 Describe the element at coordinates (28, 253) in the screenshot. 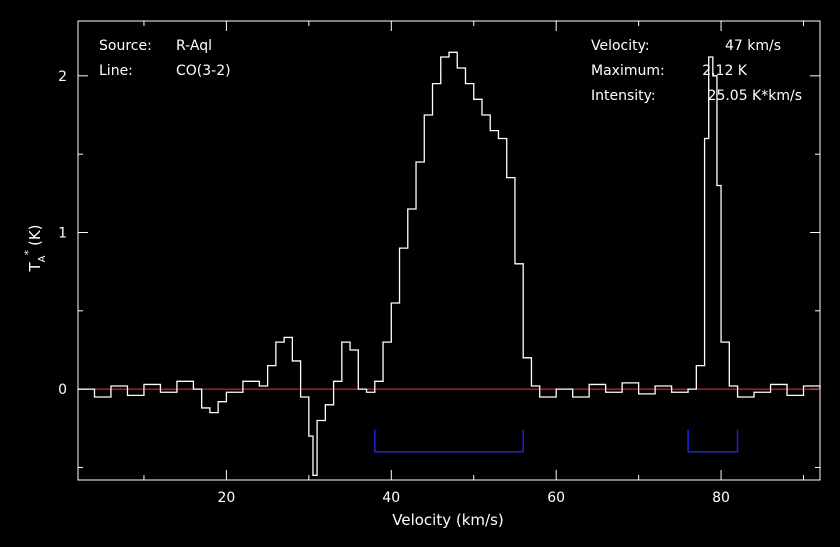

I see `y-axis-label-sup: *` at that location.